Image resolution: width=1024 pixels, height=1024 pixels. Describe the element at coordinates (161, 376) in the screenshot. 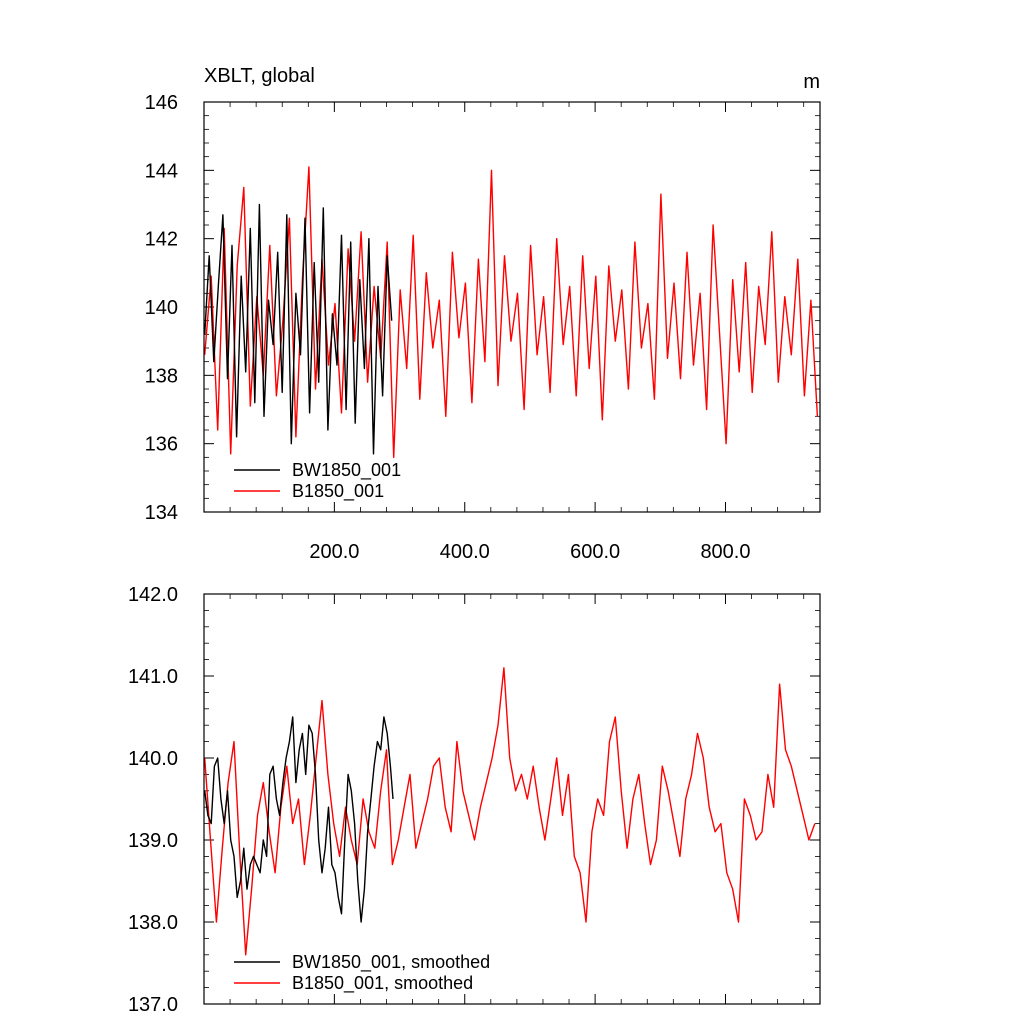

I see `top-y-tick-label: 138` at that location.